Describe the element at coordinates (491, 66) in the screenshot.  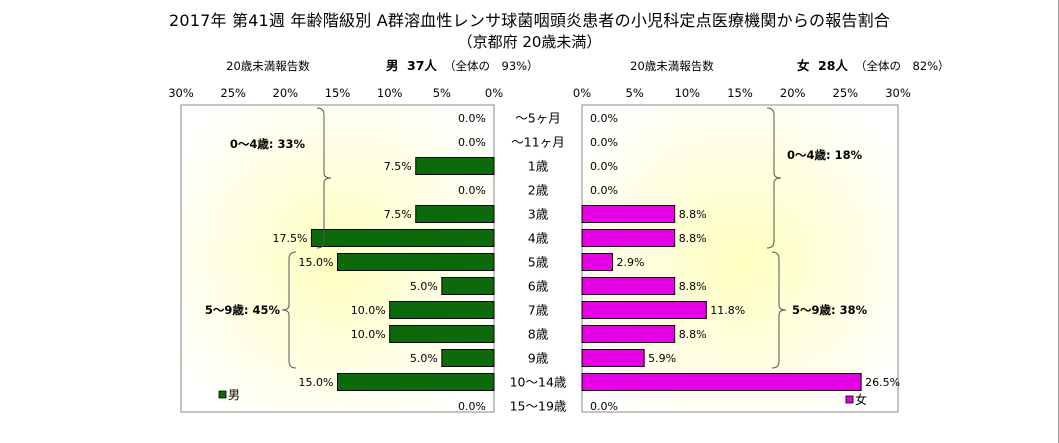
I see `male-header-share: （全体の 93%）` at that location.